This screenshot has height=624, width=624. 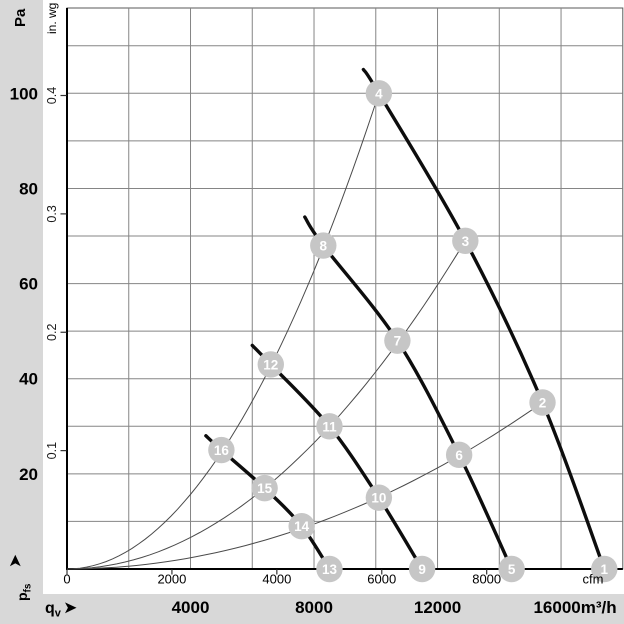 I want to click on badge-operating-point-5: 5, so click(x=511, y=569).